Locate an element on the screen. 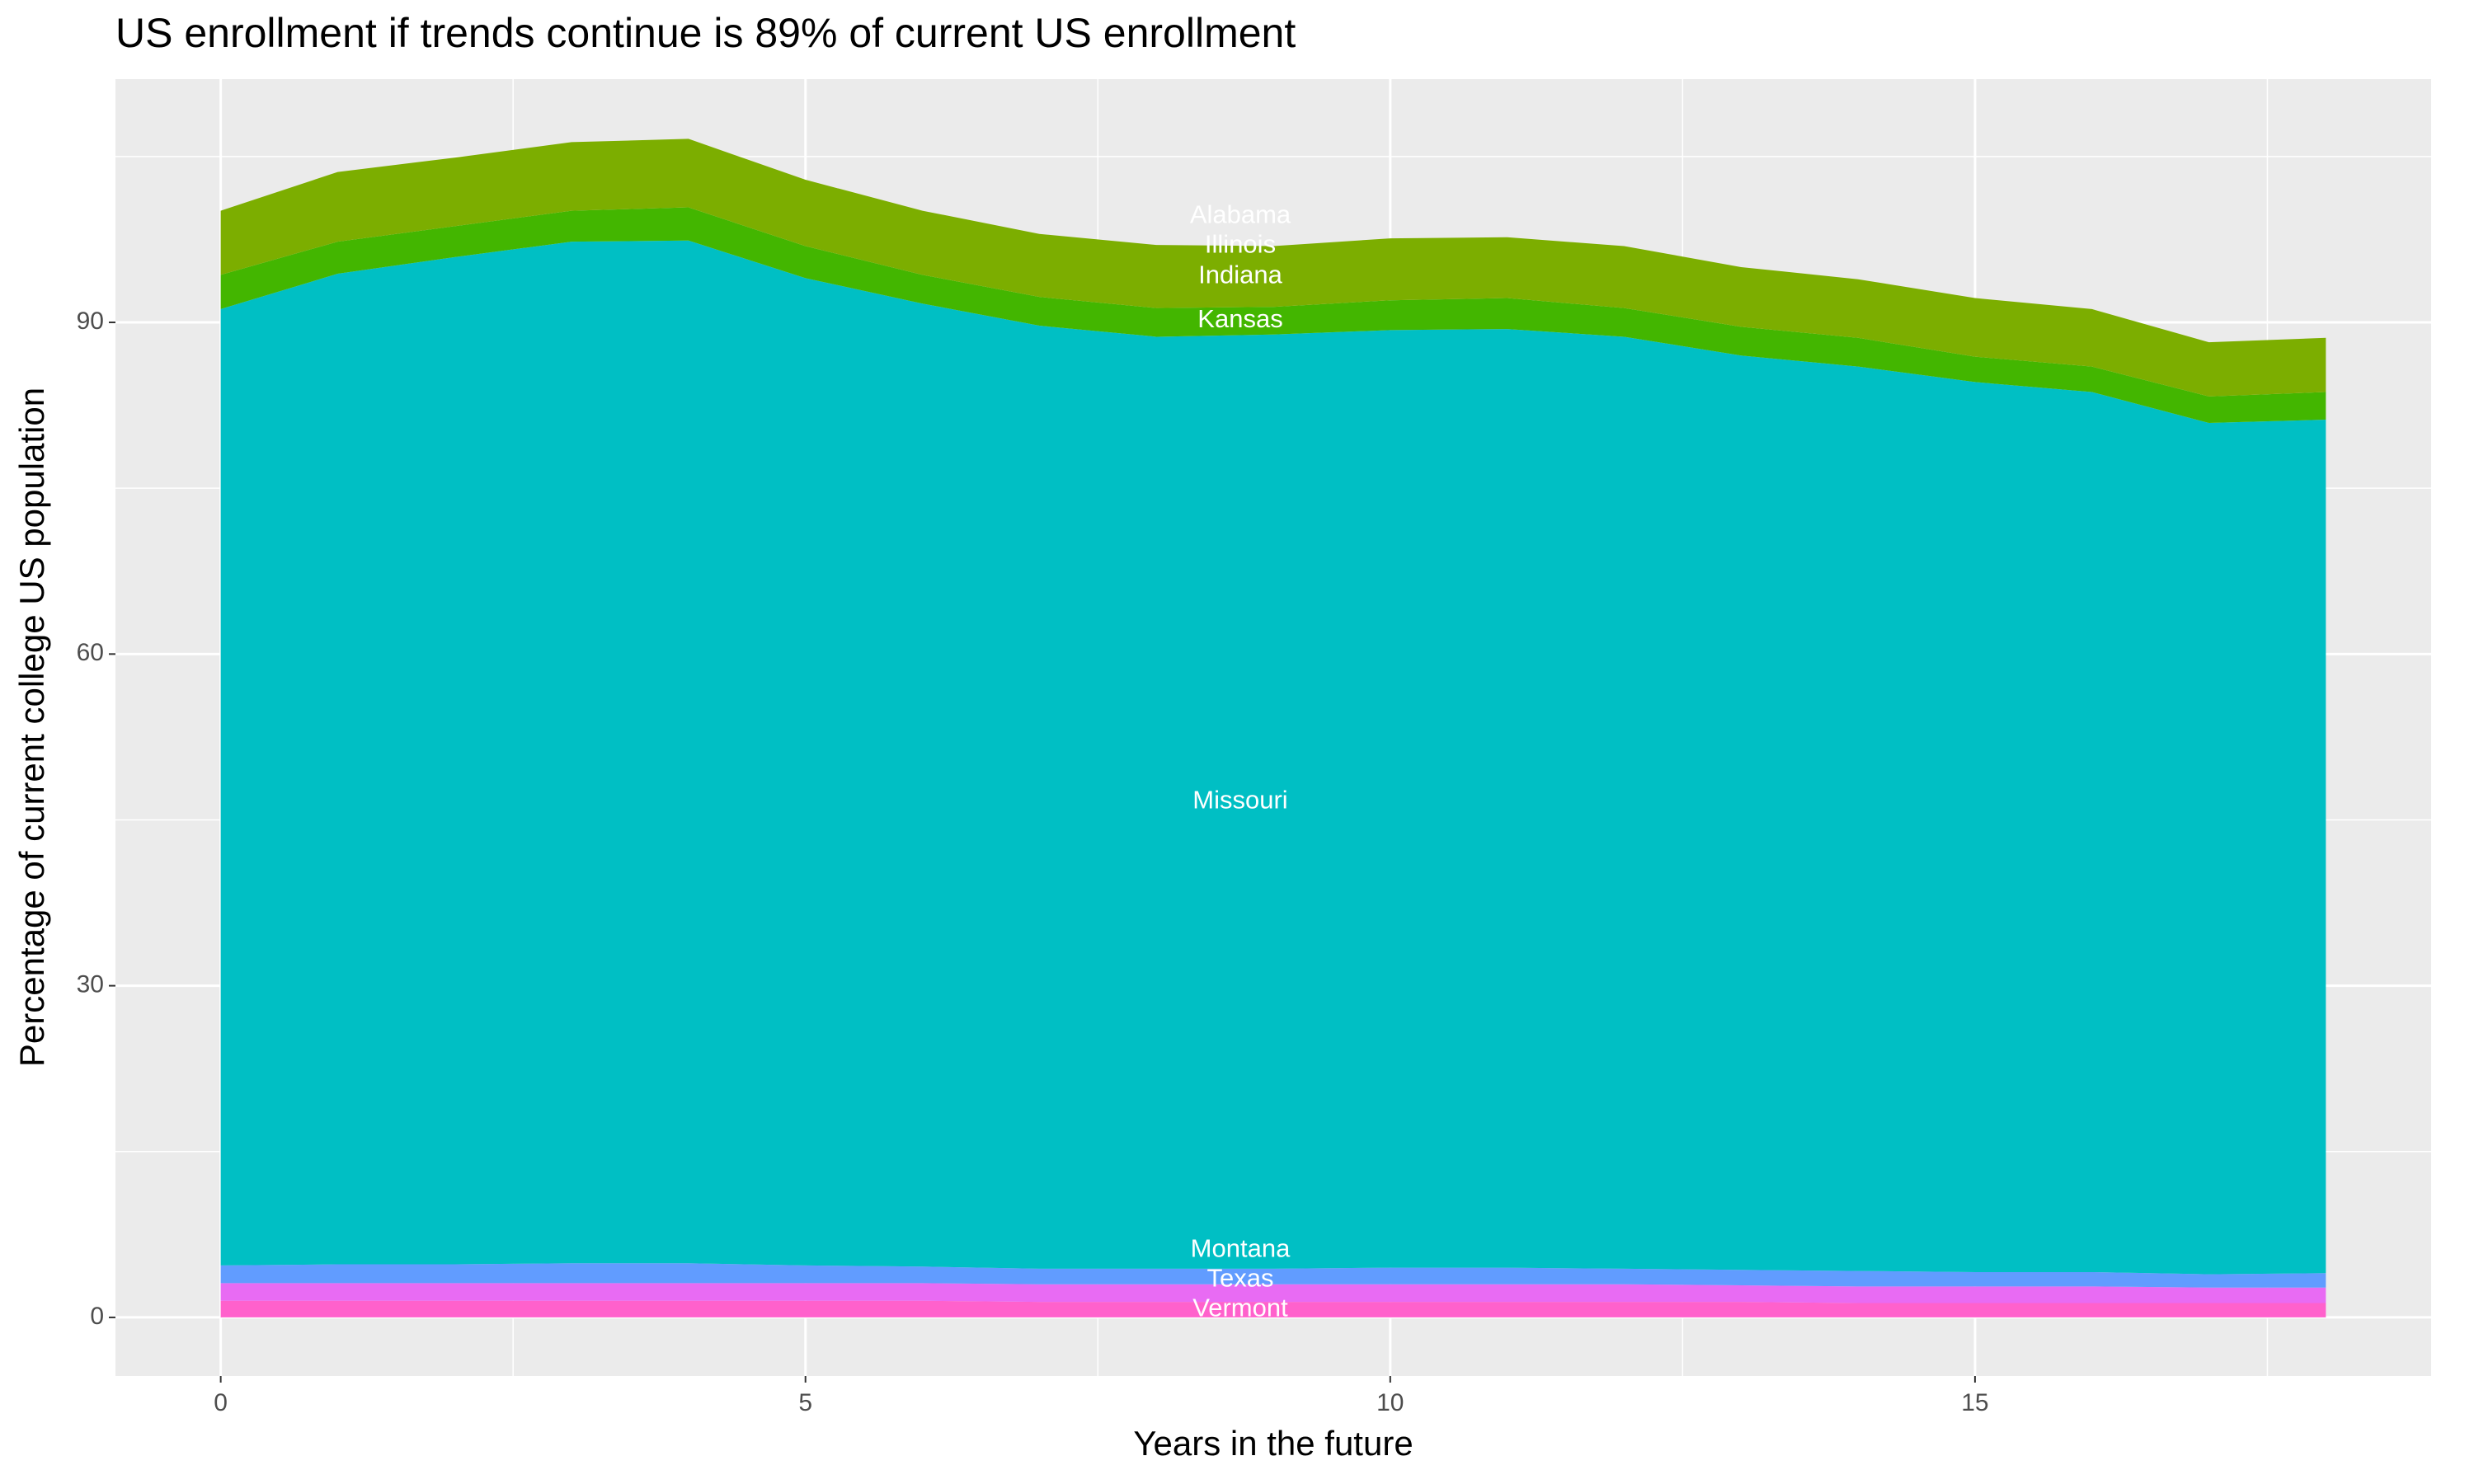  area-label: Kansas is located at coordinates (1239, 318).